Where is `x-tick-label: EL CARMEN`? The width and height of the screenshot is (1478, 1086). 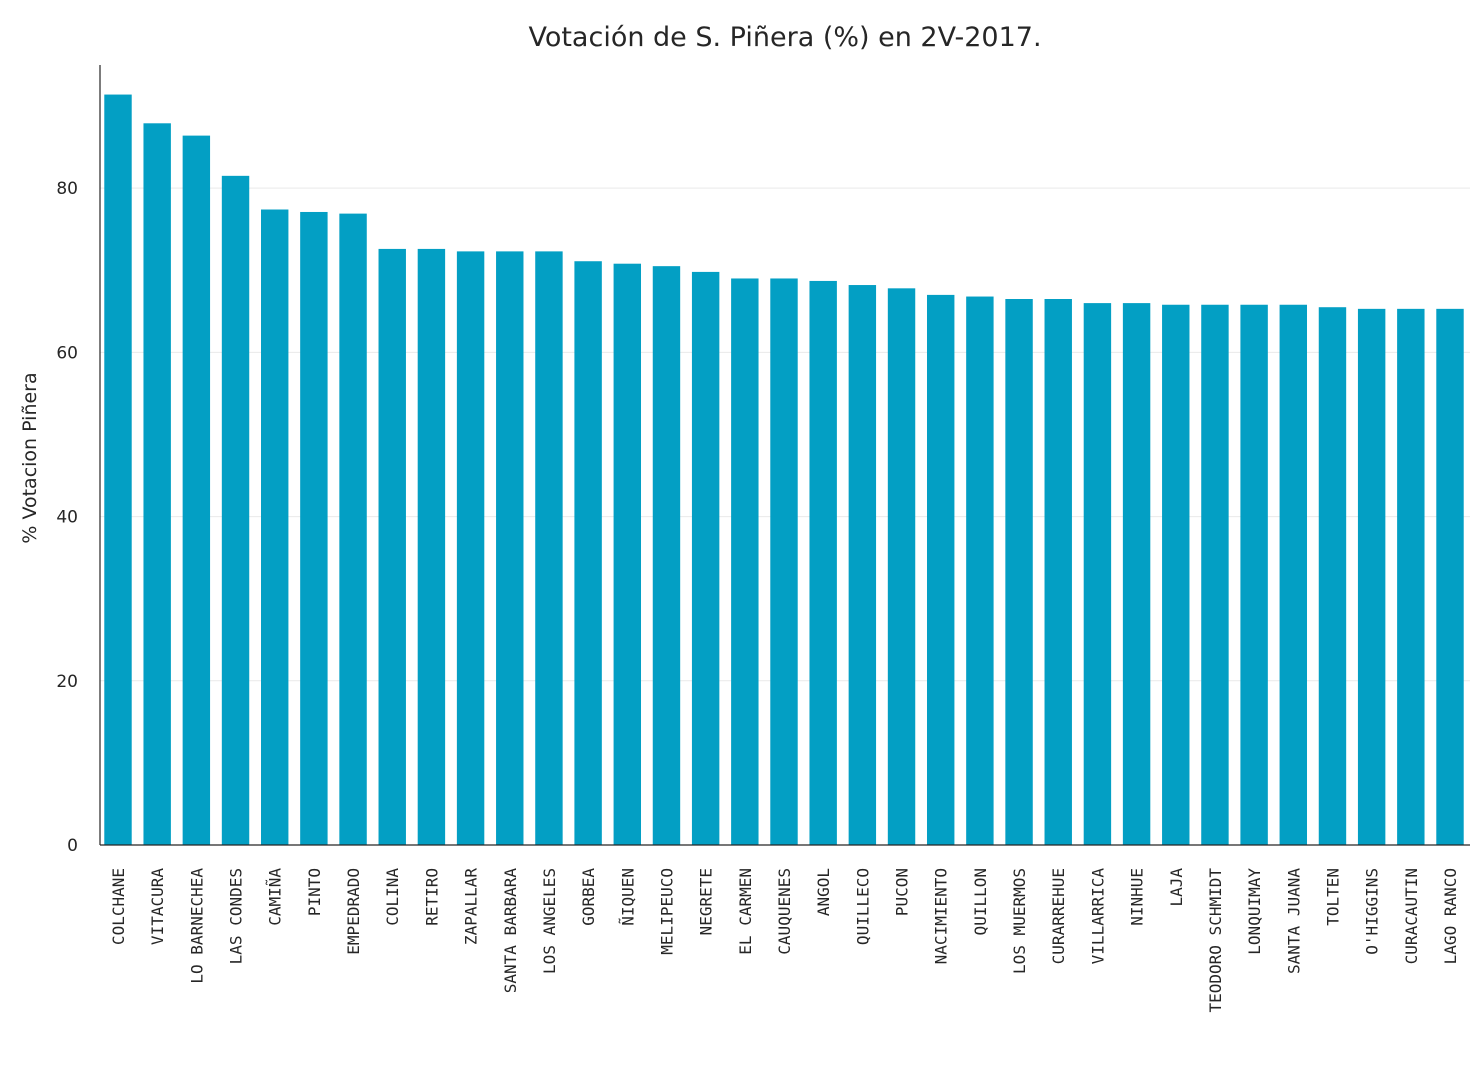
x-tick-label: EL CARMEN is located at coordinates (745, 911).